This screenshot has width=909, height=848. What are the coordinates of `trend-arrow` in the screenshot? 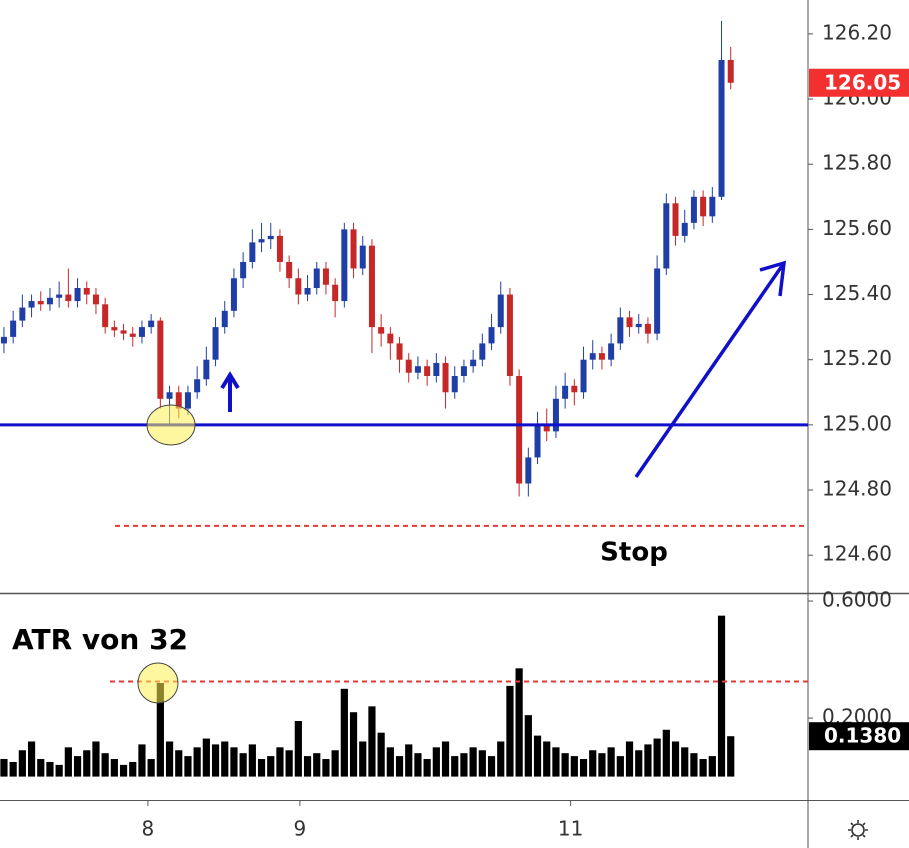 It's located at (710, 369).